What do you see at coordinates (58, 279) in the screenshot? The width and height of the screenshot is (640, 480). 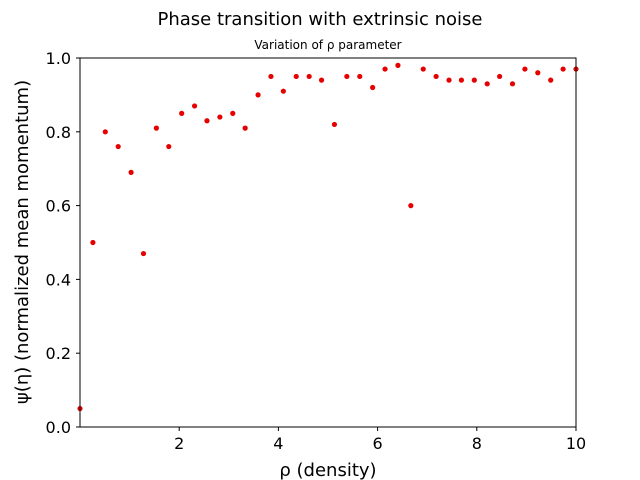 I see `y-tick-label: 0.4` at bounding box center [58, 279].